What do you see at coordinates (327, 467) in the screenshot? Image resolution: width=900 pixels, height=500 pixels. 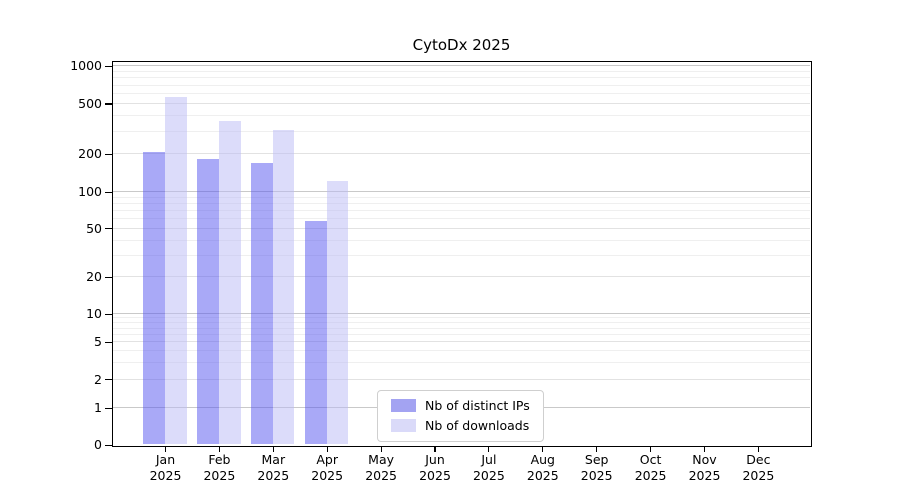 I see `x-tick-label: Apr 2025` at bounding box center [327, 467].